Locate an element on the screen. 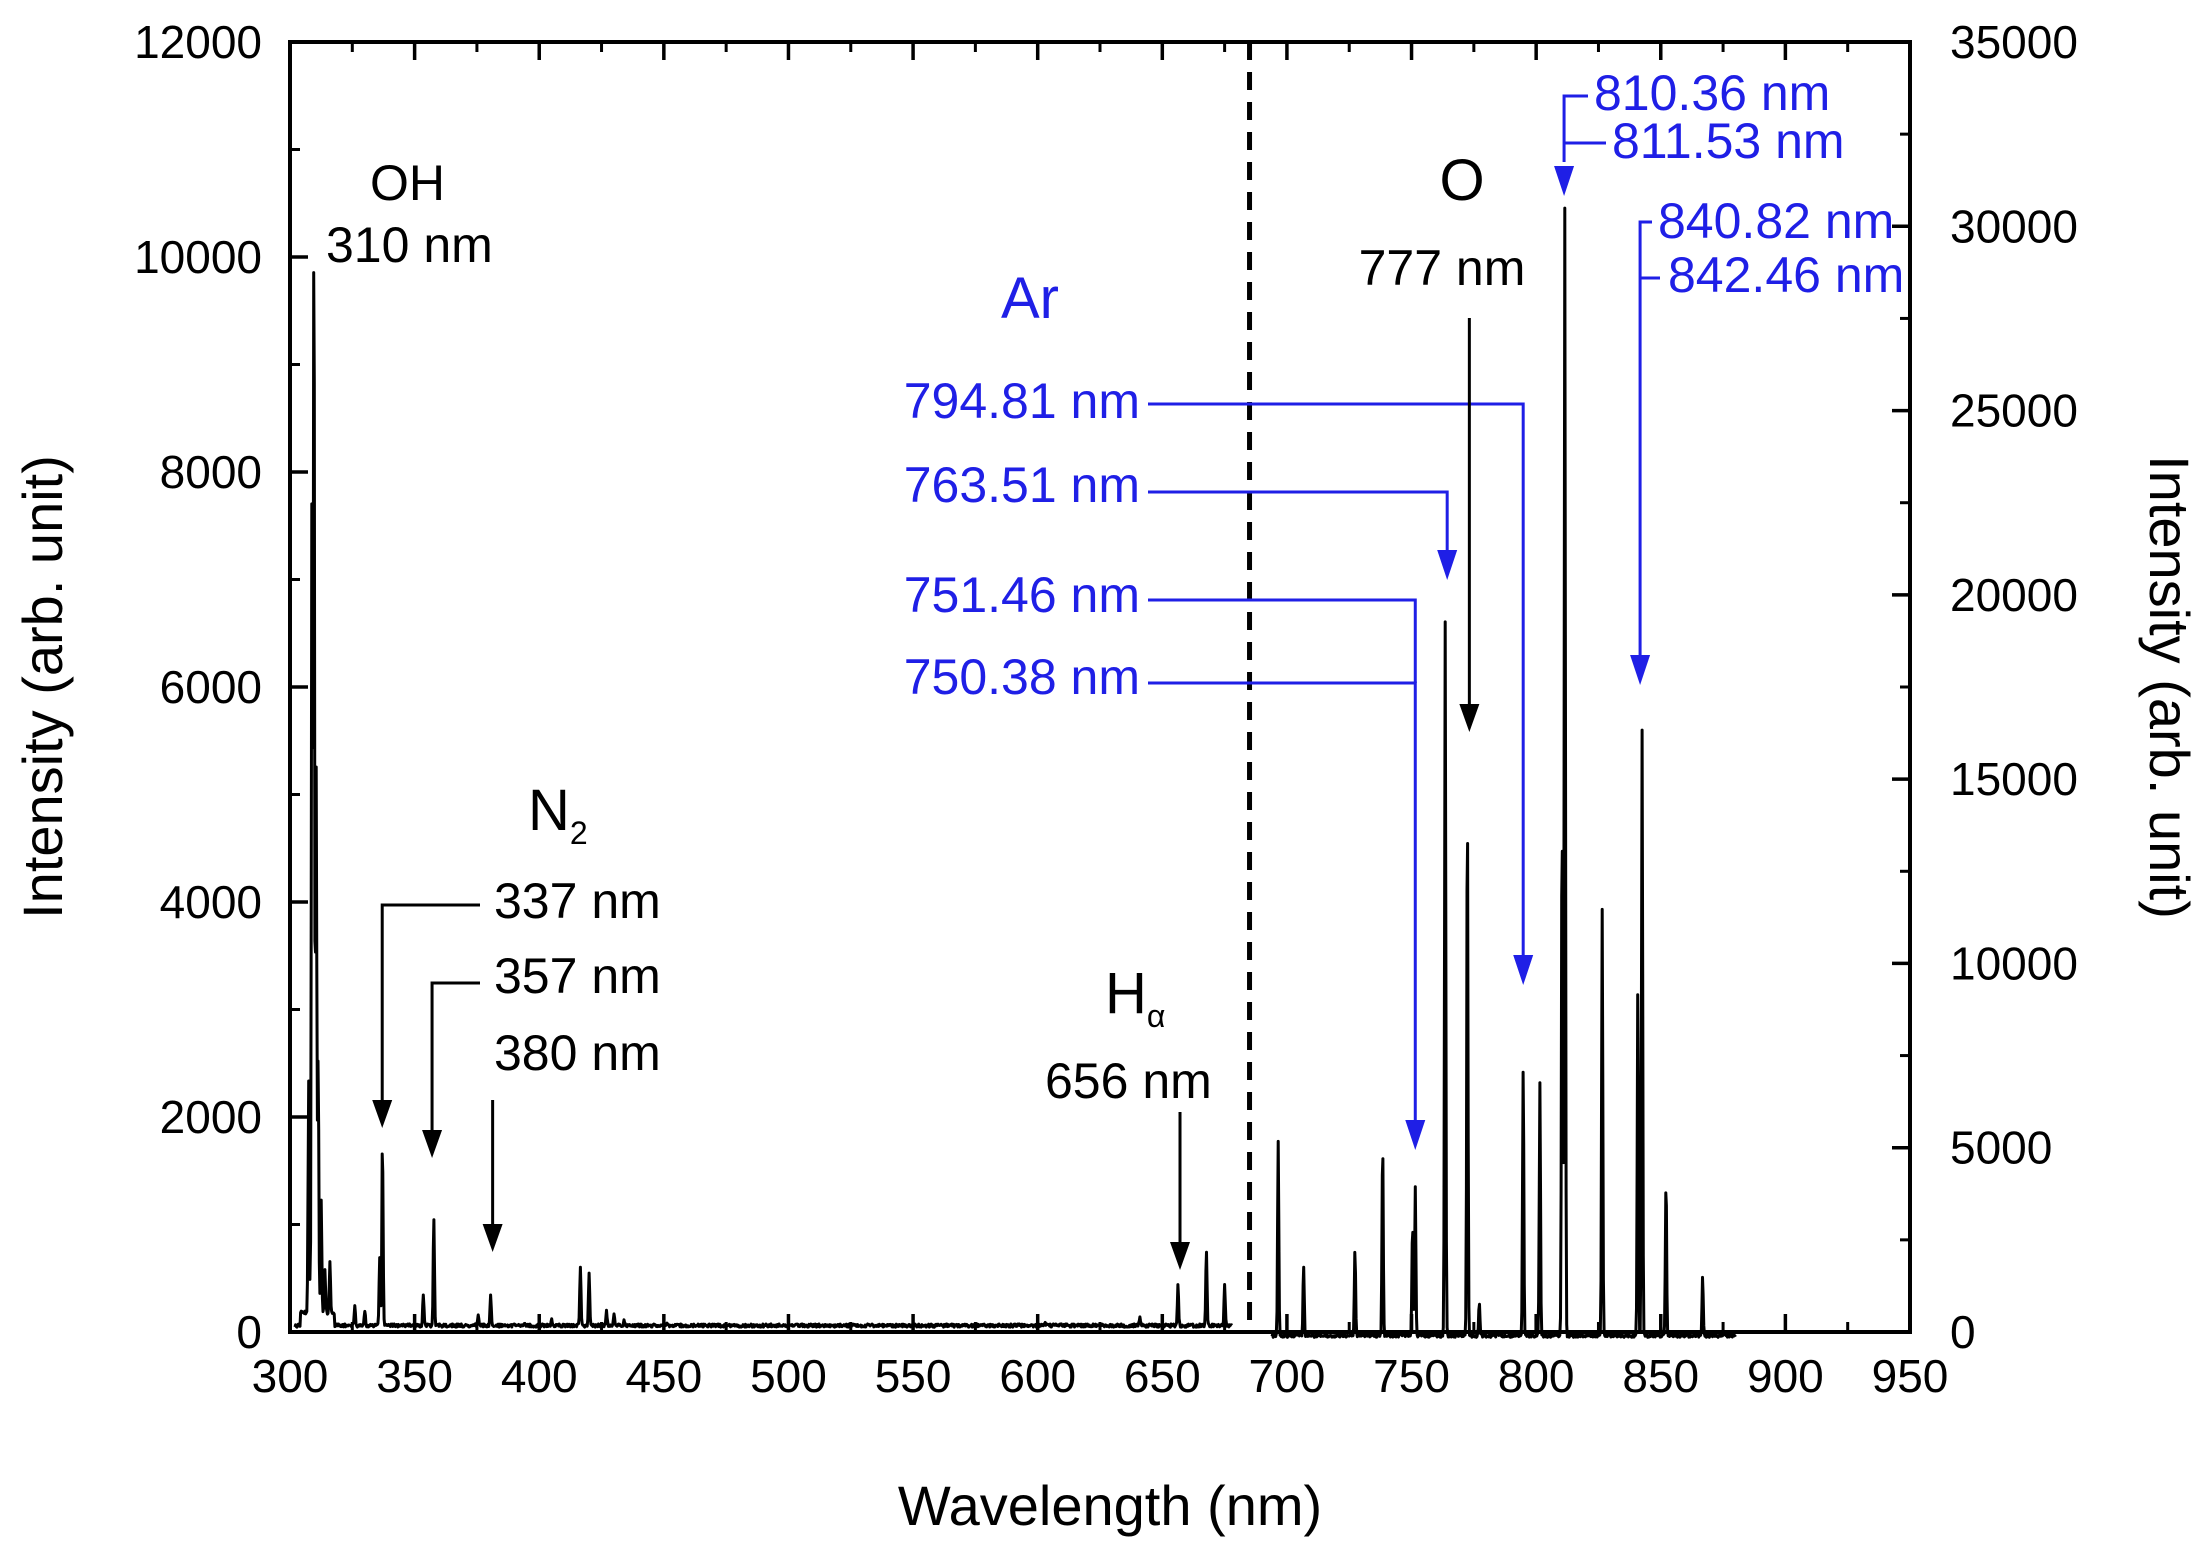  x-tick-label: 750 is located at coordinates (1411, 1376).